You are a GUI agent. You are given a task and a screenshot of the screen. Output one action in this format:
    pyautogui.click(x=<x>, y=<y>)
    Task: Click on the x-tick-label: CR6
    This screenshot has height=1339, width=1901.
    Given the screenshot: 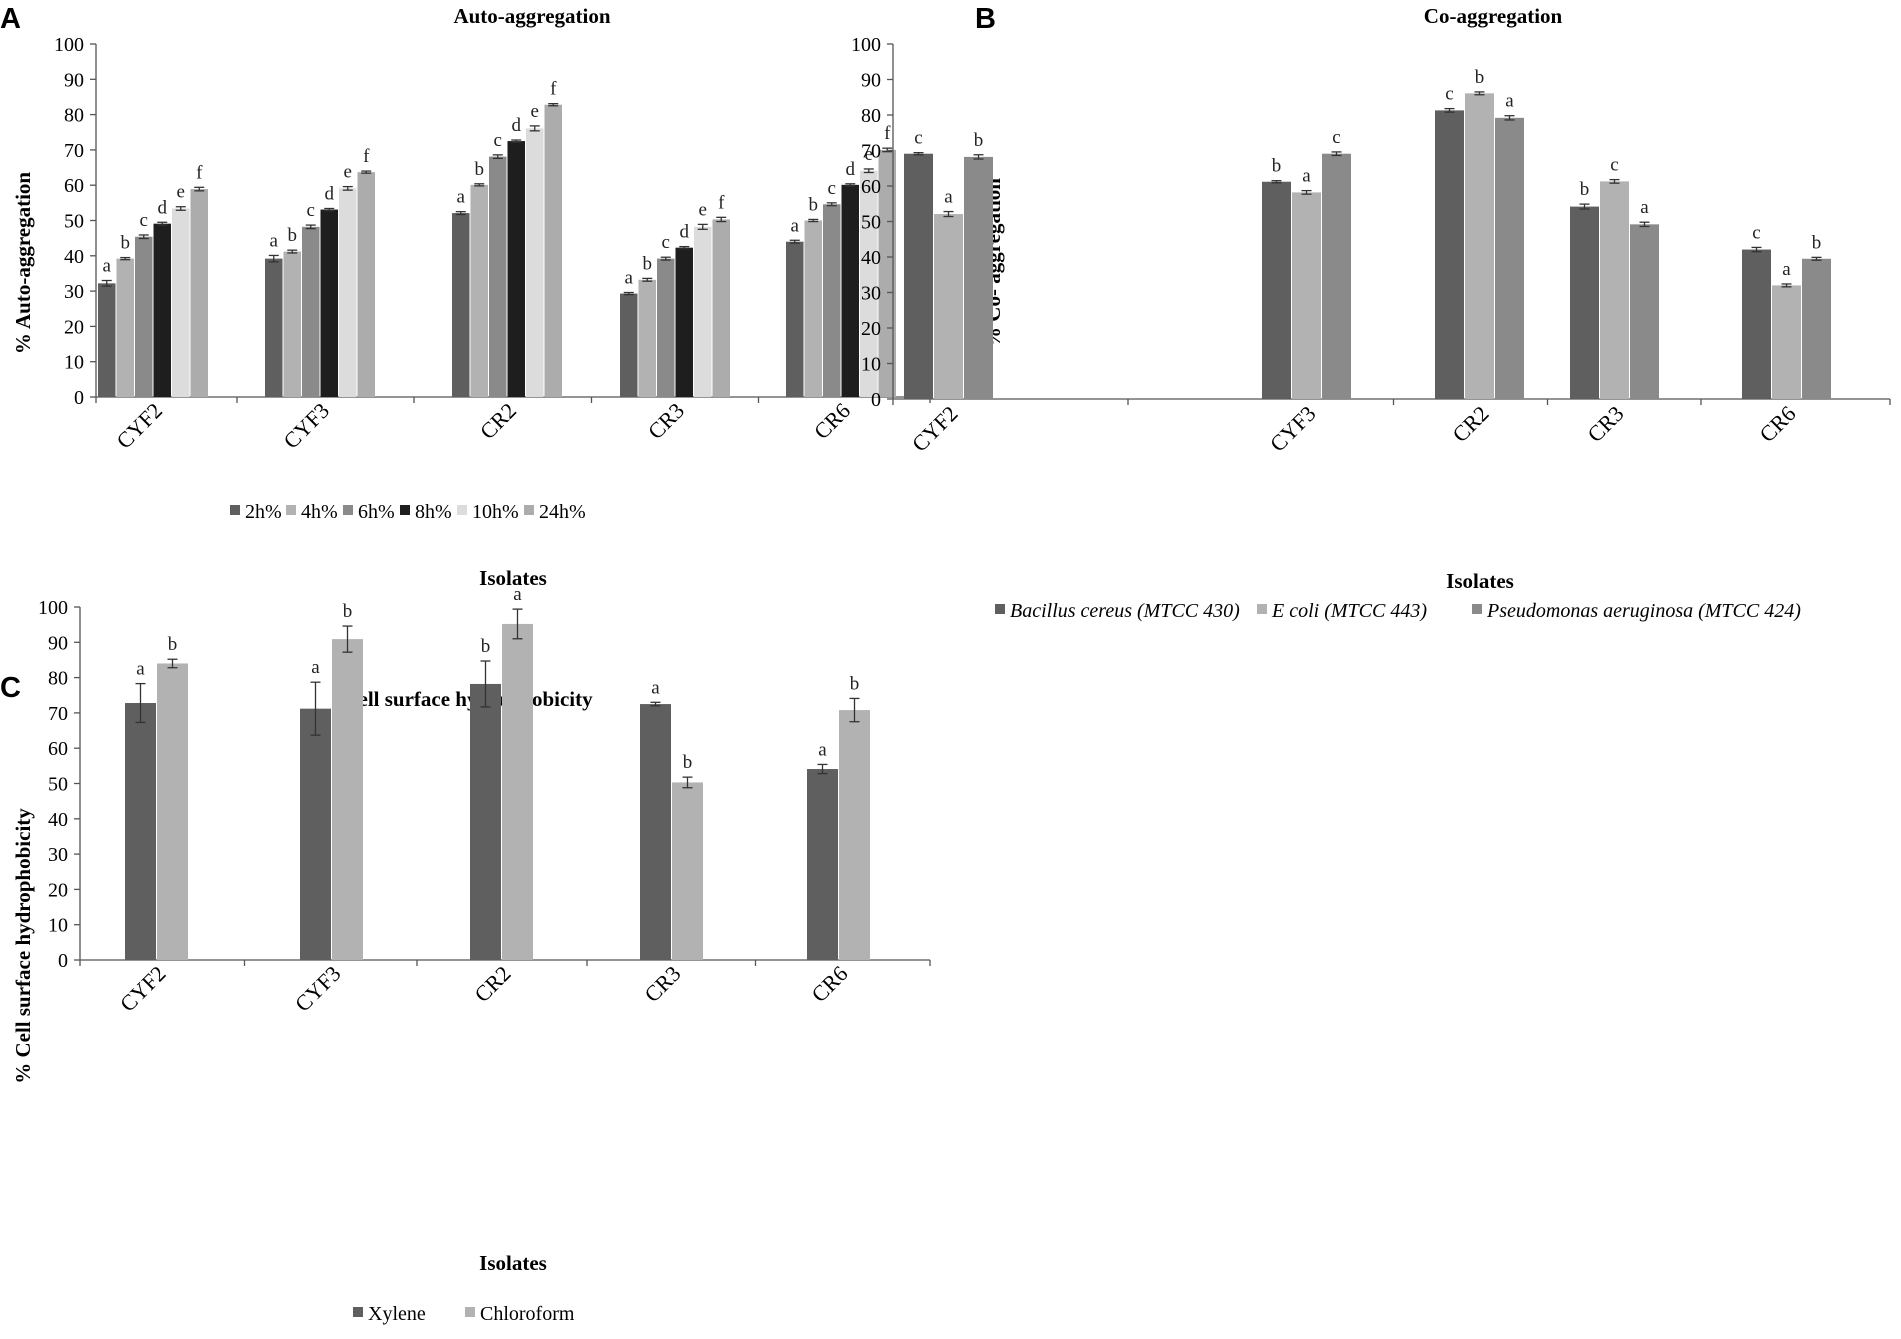 What is the action you would take?
    pyautogui.click(x=832, y=421)
    